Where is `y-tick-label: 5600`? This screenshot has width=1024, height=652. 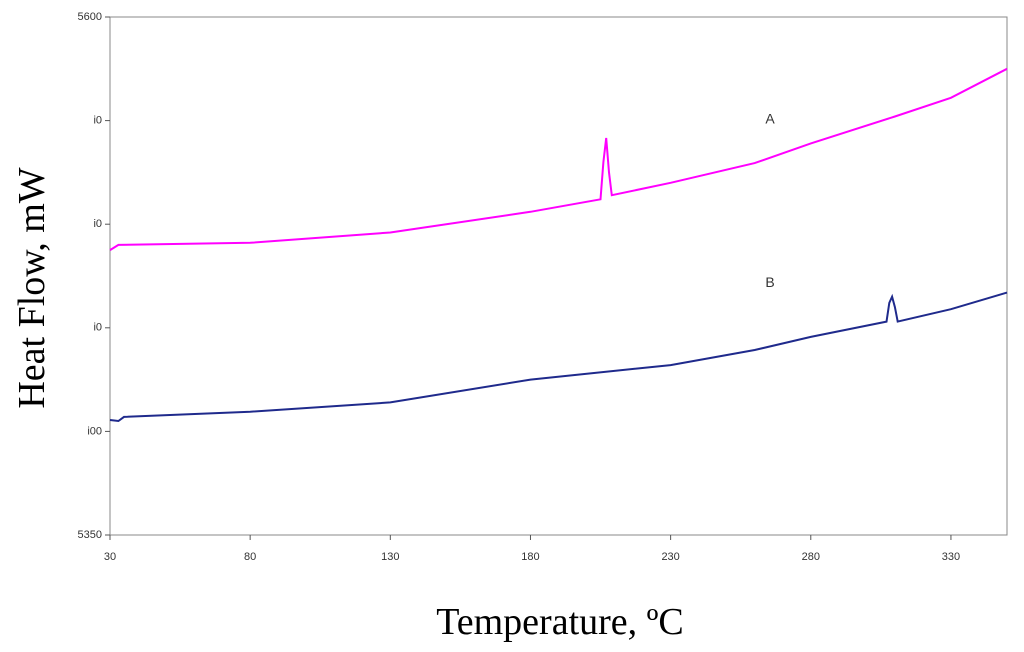
y-tick-label: 5600 is located at coordinates (90, 17).